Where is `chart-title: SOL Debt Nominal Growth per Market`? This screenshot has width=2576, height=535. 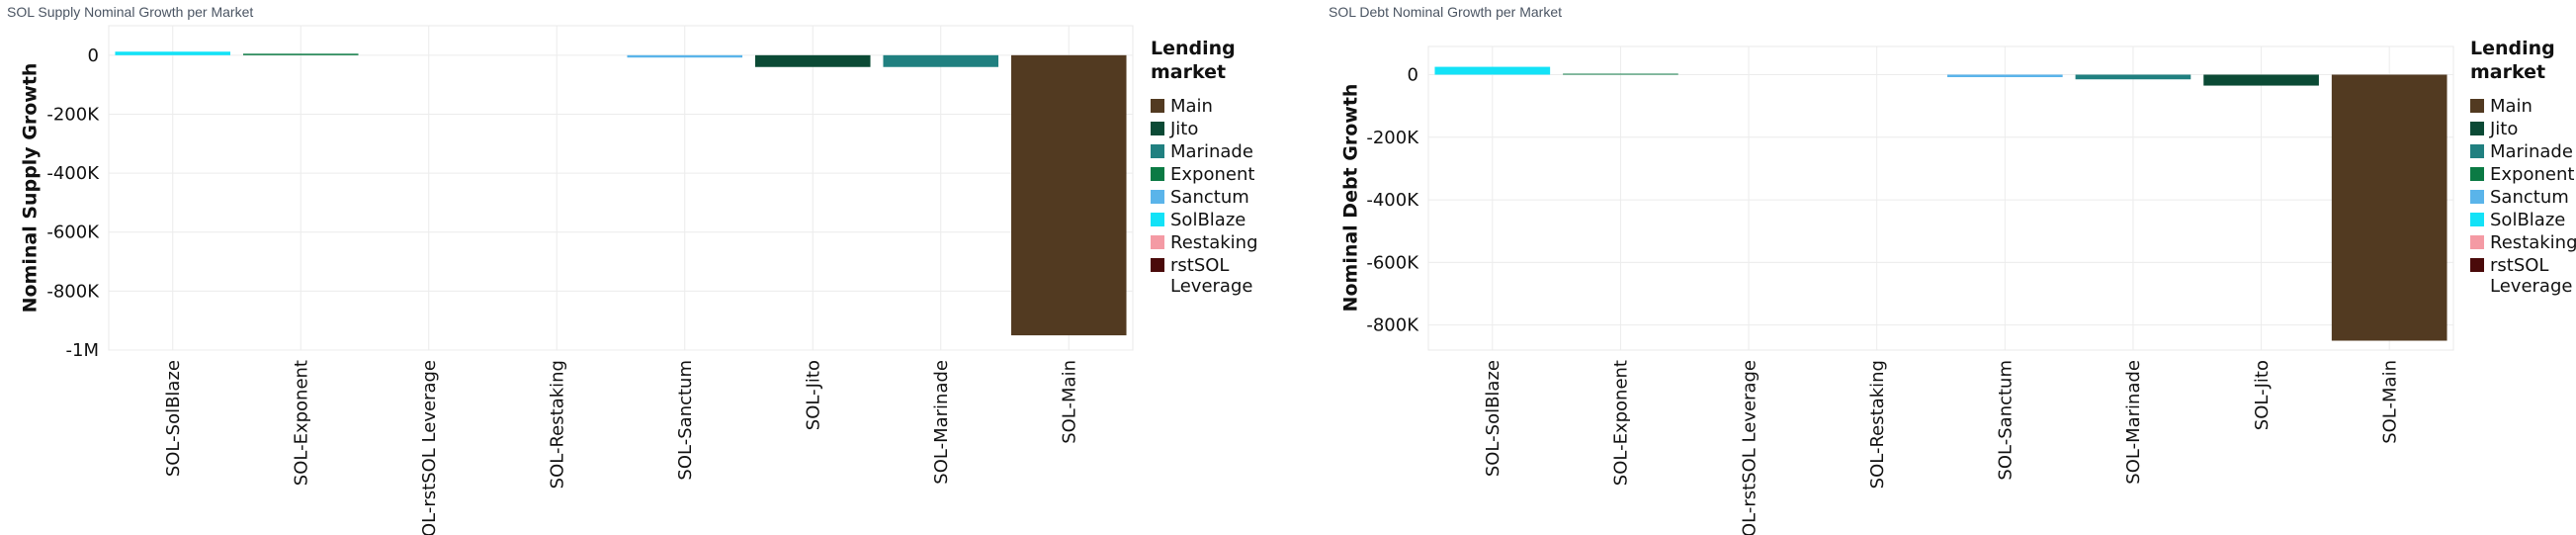
chart-title: SOL Debt Nominal Growth per Market is located at coordinates (1446, 12).